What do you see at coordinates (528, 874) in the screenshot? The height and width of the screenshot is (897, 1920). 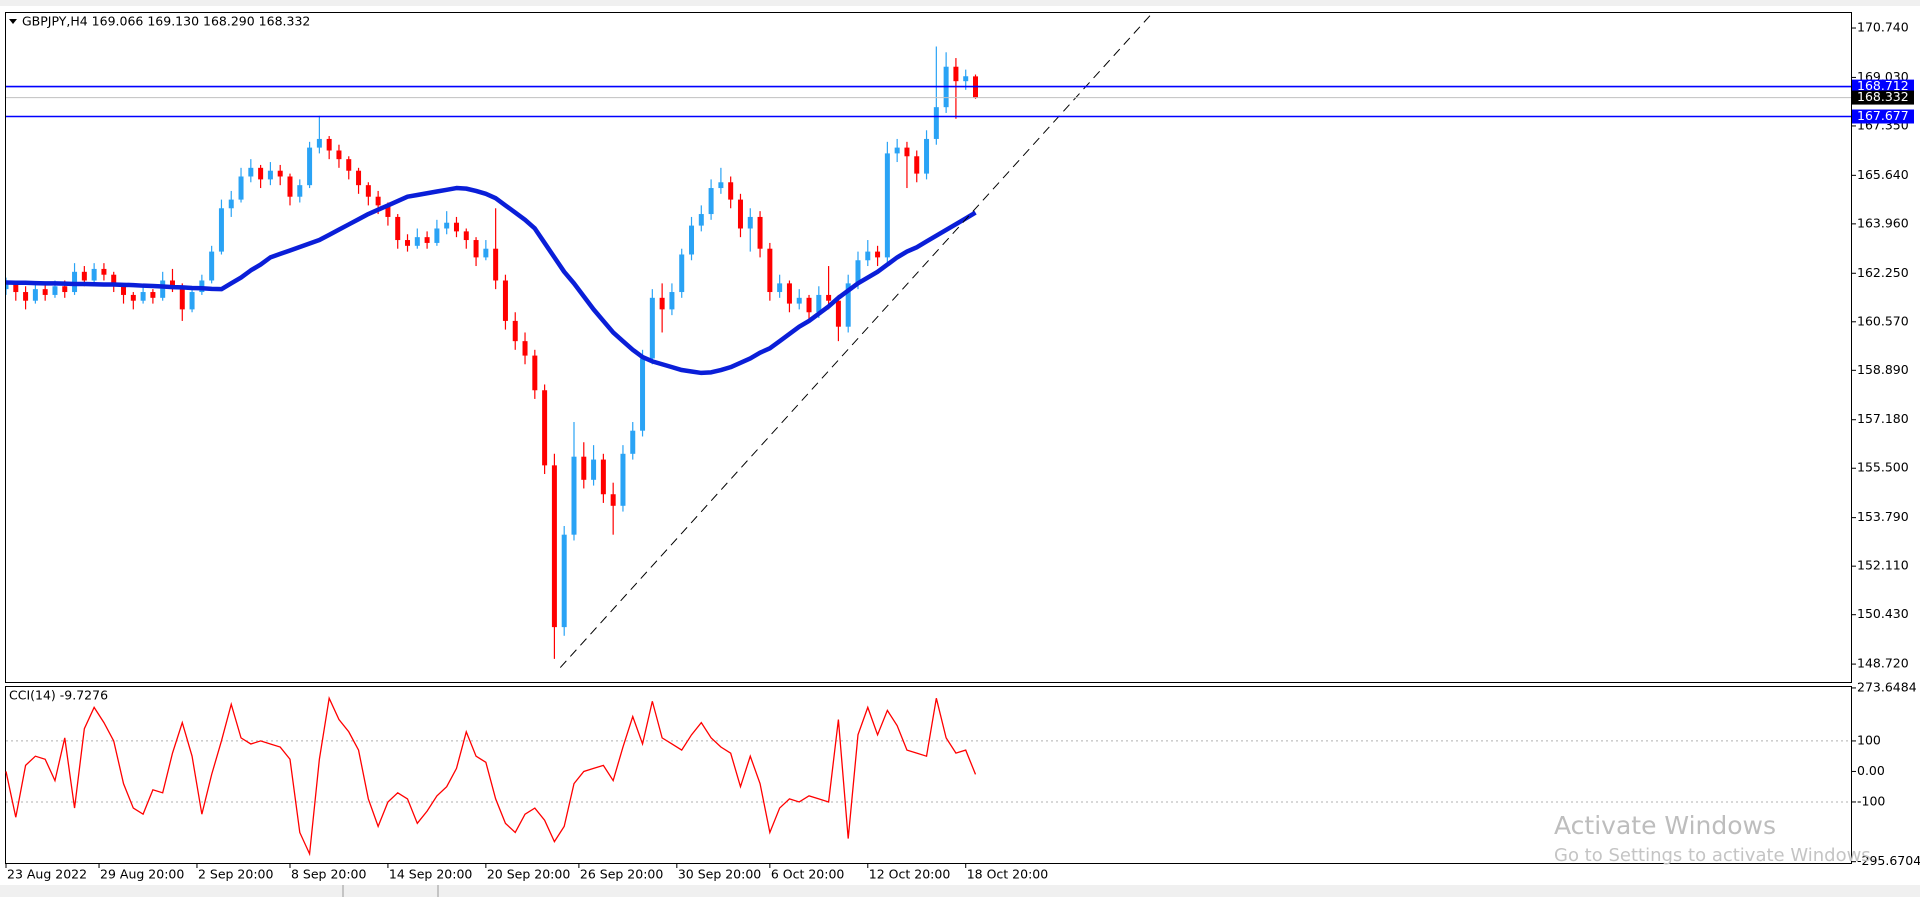 I see `x-tick-label: 20 Sep 20:00` at bounding box center [528, 874].